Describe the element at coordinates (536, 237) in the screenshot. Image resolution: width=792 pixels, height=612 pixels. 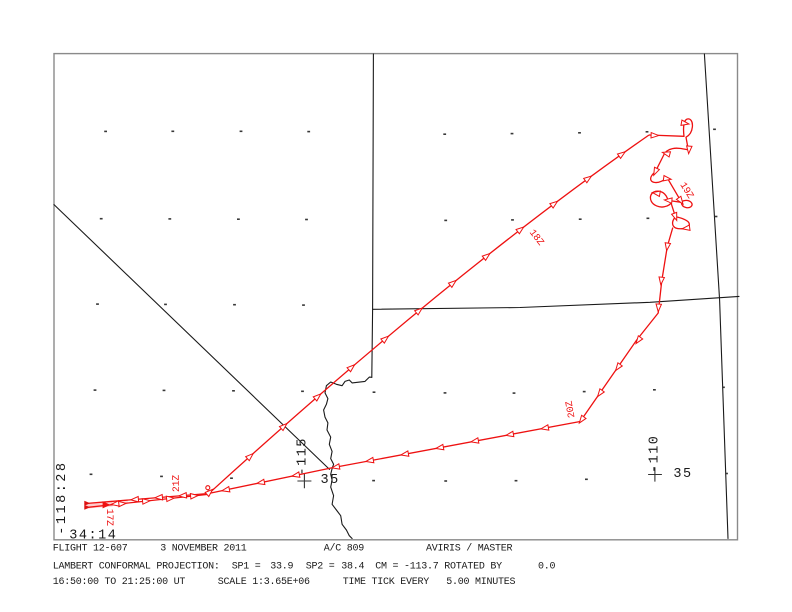
I see `svg-text: 18Z` at that location.